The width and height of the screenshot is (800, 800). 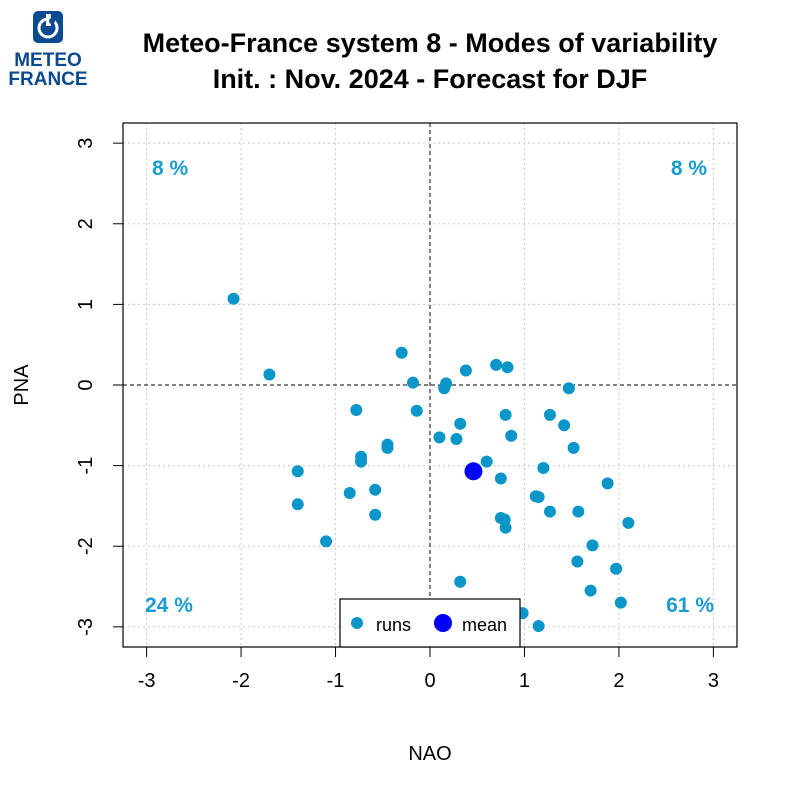 What do you see at coordinates (357, 623) in the screenshot?
I see `legend-runs-marker` at bounding box center [357, 623].